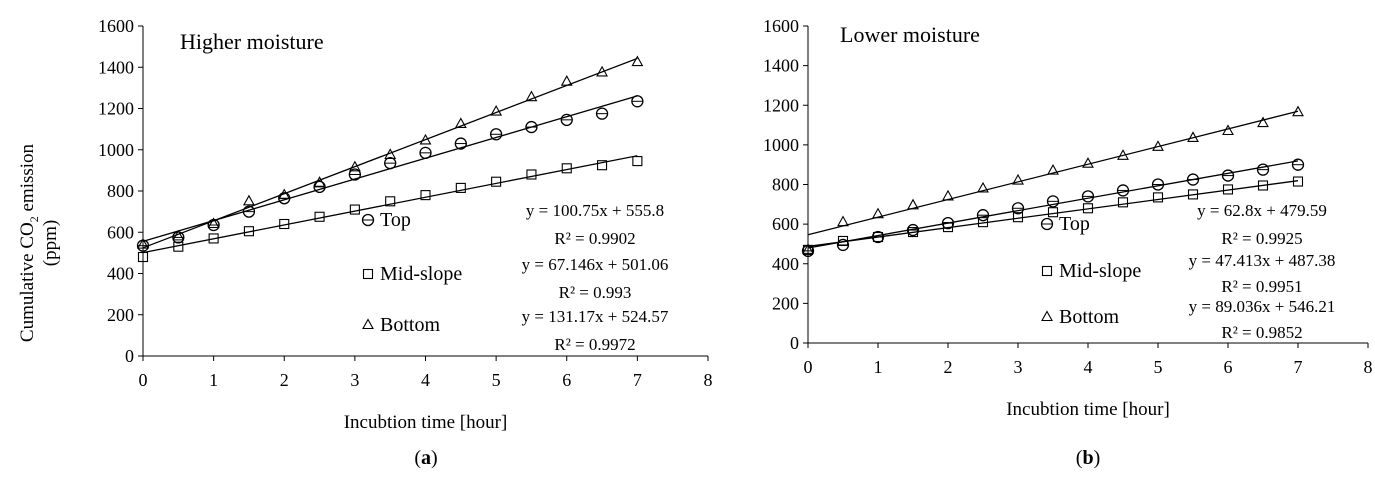 The height and width of the screenshot is (477, 1375). Describe the element at coordinates (595, 210) in the screenshot. I see `trendline-equation: y = 100.75x + 555.8` at that location.